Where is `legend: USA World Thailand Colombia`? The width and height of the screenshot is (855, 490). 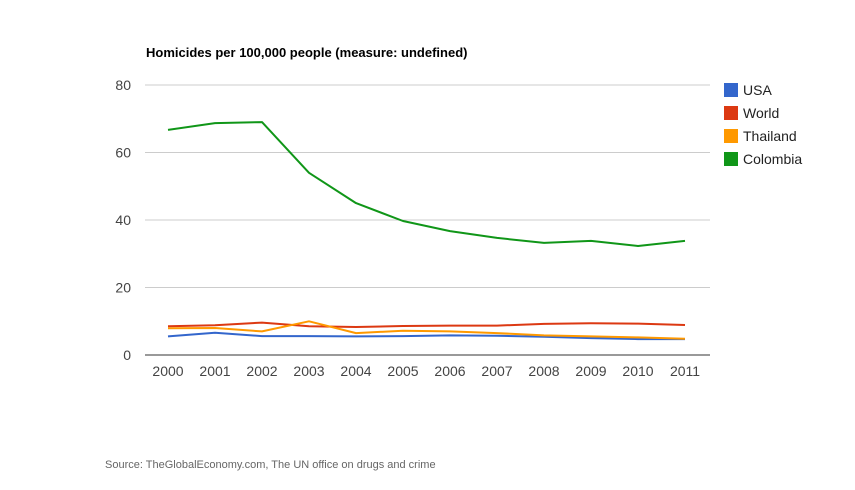
legend: USA World Thailand Colombia is located at coordinates (763, 124).